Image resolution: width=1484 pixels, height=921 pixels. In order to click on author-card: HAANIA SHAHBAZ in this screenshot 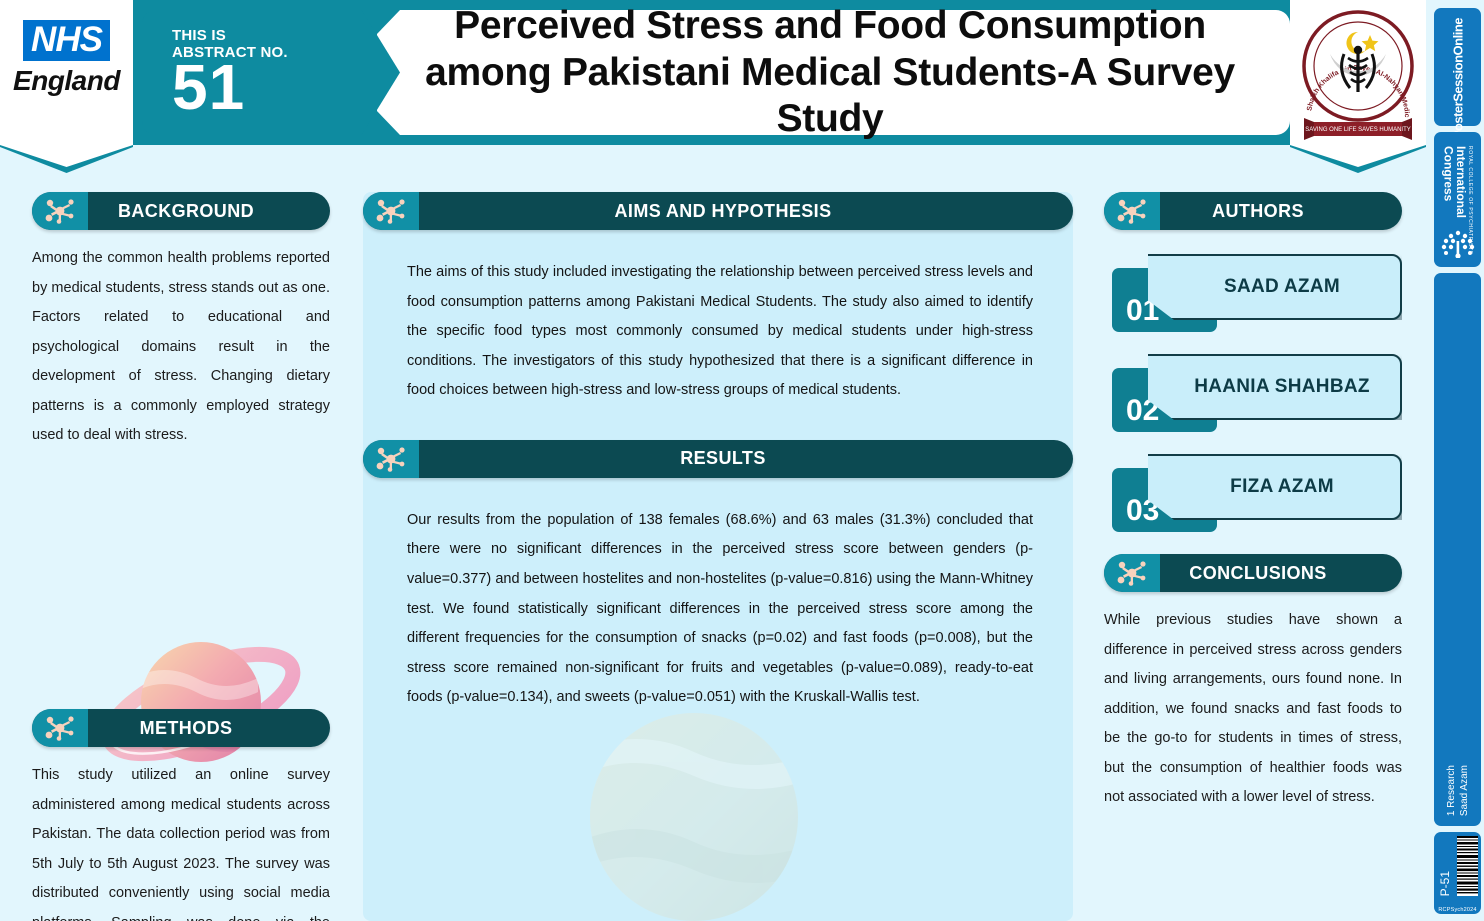, I will do `click(1275, 387)`.